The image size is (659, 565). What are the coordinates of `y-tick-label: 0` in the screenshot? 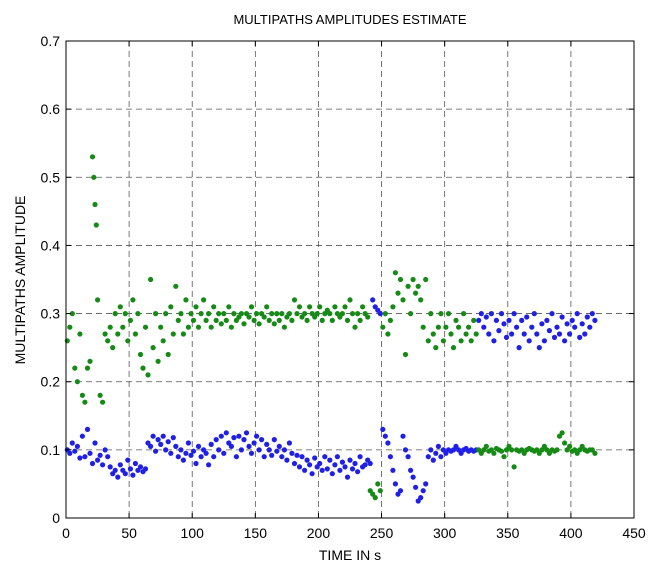 It's located at (56, 518).